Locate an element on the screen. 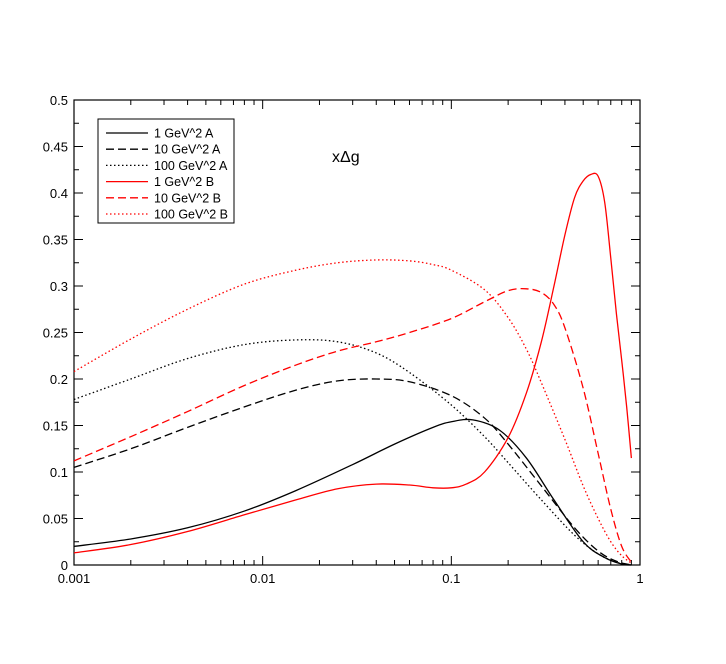 Image resolution: width=726 pixels, height=664 pixels. y-tick-label: 0.35 is located at coordinates (55, 240).